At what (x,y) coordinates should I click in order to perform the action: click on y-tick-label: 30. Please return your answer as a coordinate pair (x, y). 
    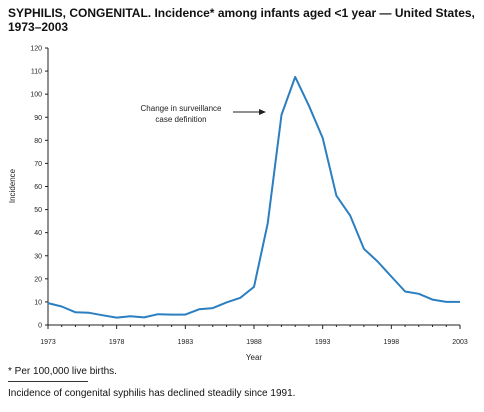
    Looking at the image, I should click on (38, 256).